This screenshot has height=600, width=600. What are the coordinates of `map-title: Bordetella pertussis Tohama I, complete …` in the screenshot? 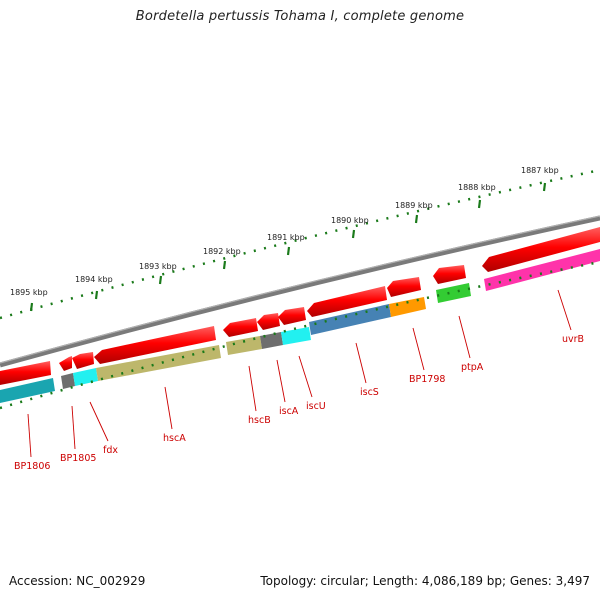 It's located at (300, 16).